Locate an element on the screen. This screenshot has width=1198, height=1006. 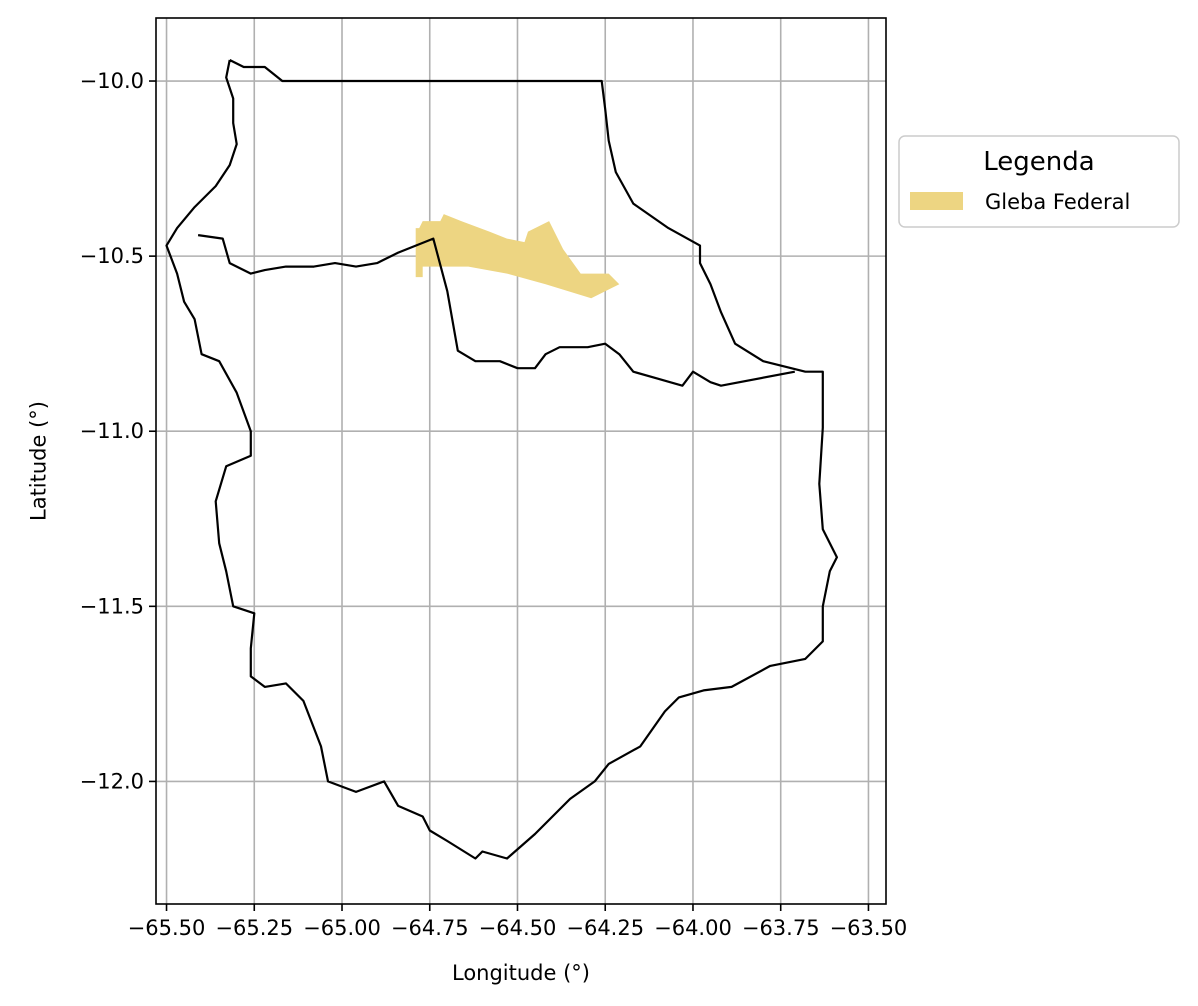
y-axis-label: Latitude (°) is located at coordinates (38, 461).